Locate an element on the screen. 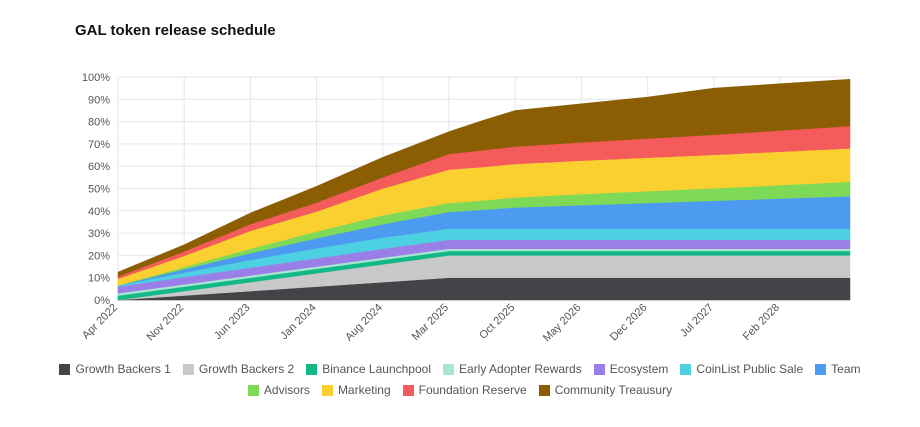  x-tick-label: May 2026 is located at coordinates (562, 323).